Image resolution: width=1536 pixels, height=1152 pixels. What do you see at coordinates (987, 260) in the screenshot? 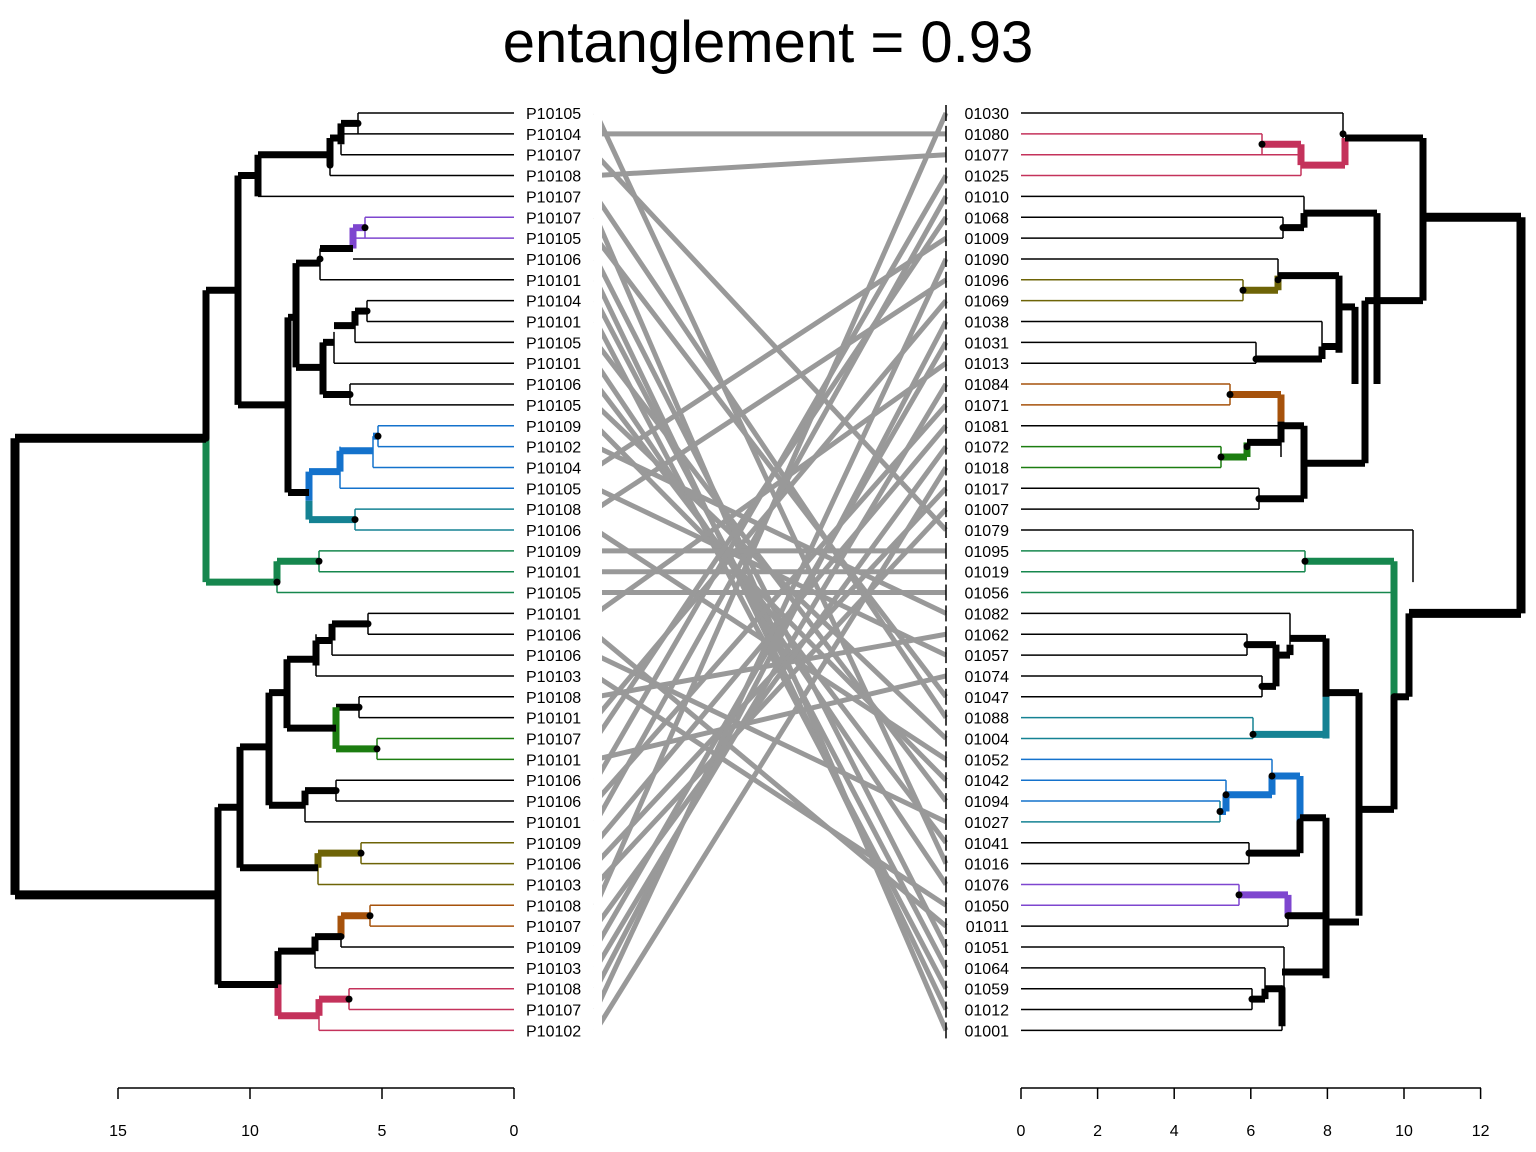
I see `right-leaf-label: 01090` at bounding box center [987, 260].